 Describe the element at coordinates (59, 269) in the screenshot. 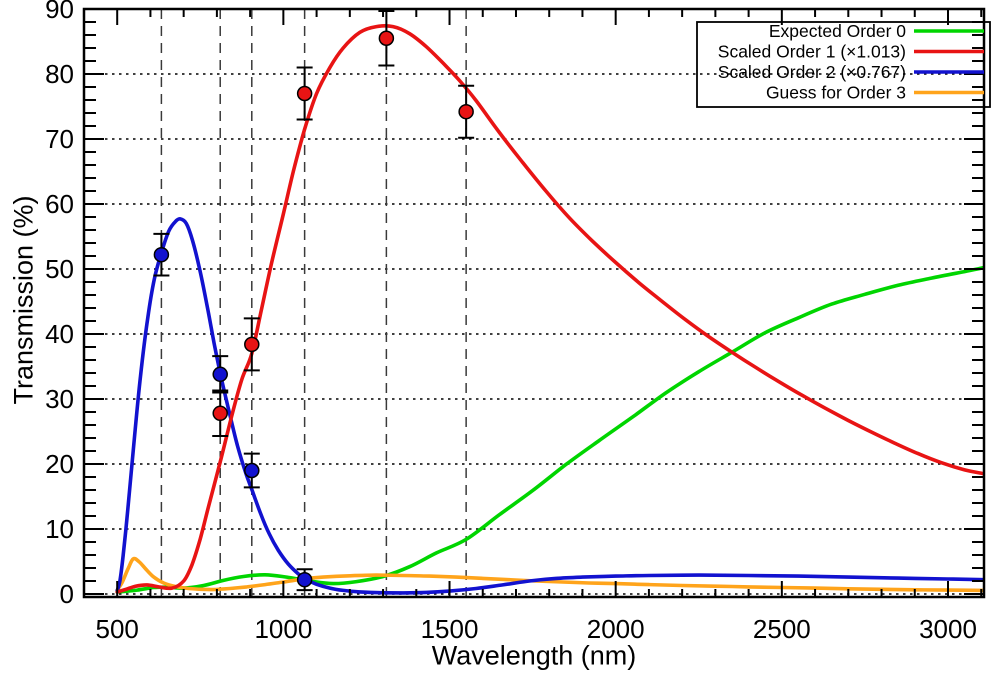

I see `y-tick-label-50: 50` at that location.